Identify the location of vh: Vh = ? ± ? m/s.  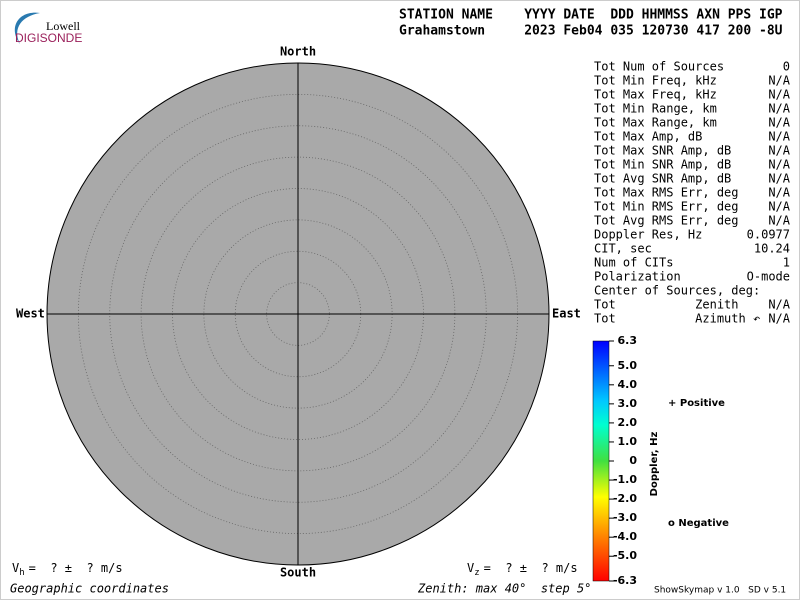
(67, 569).